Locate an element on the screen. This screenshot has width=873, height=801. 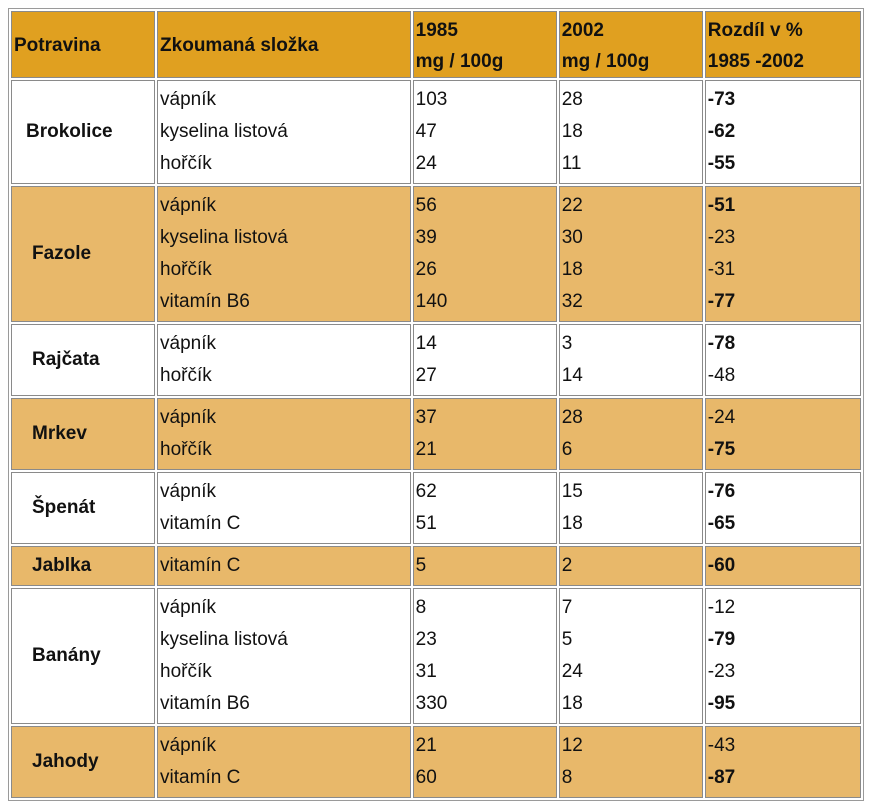
value-2002-value: 2 is located at coordinates (567, 565).